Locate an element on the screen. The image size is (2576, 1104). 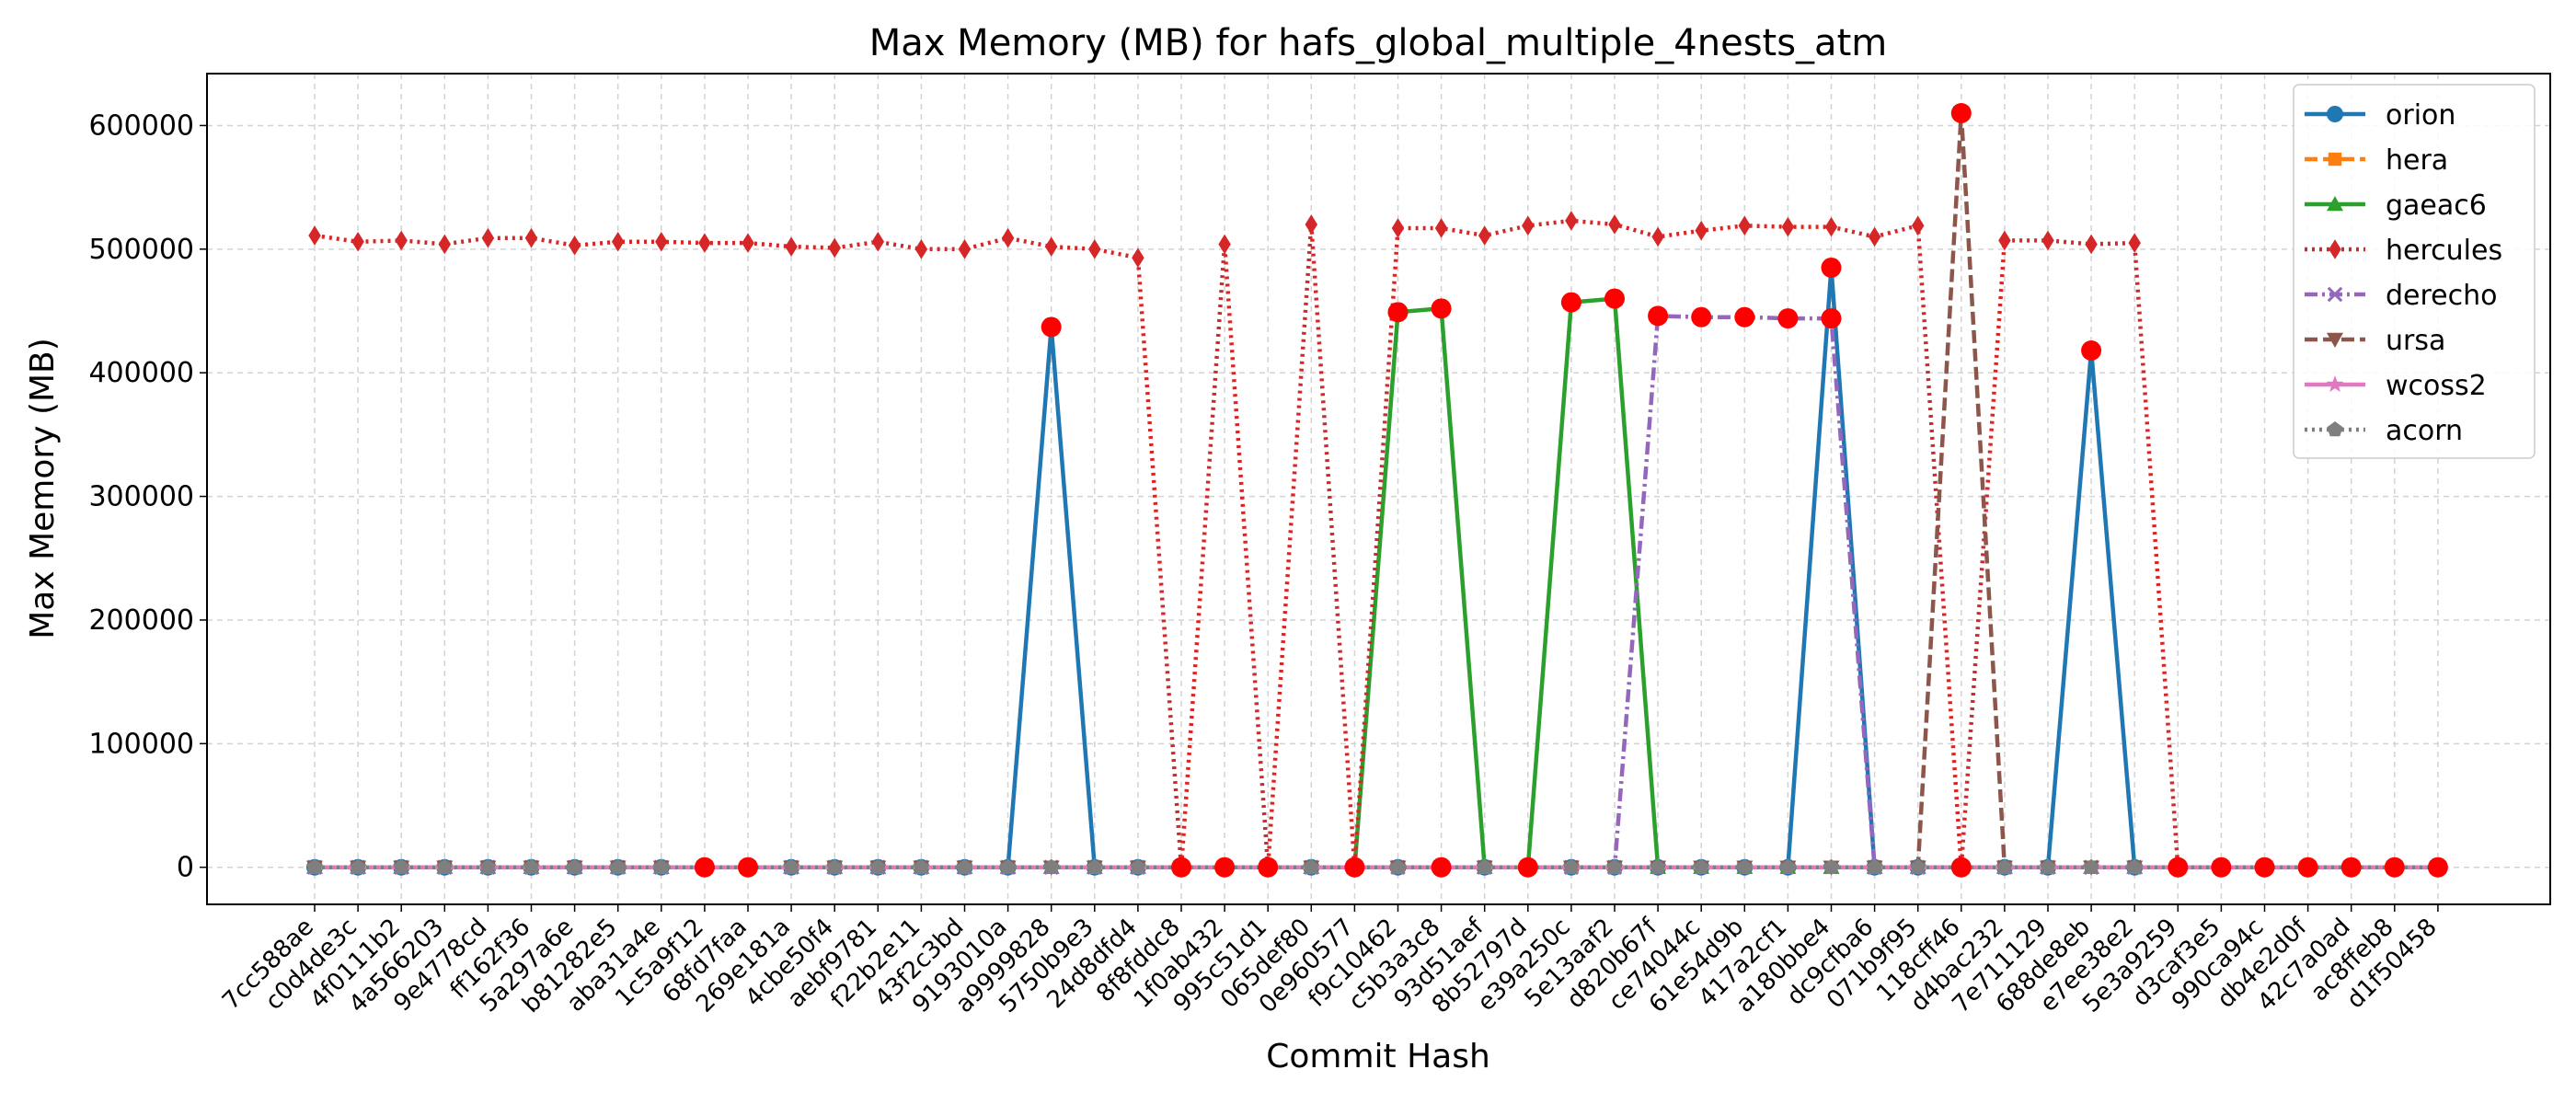
legend-box is located at coordinates (2414, 271).